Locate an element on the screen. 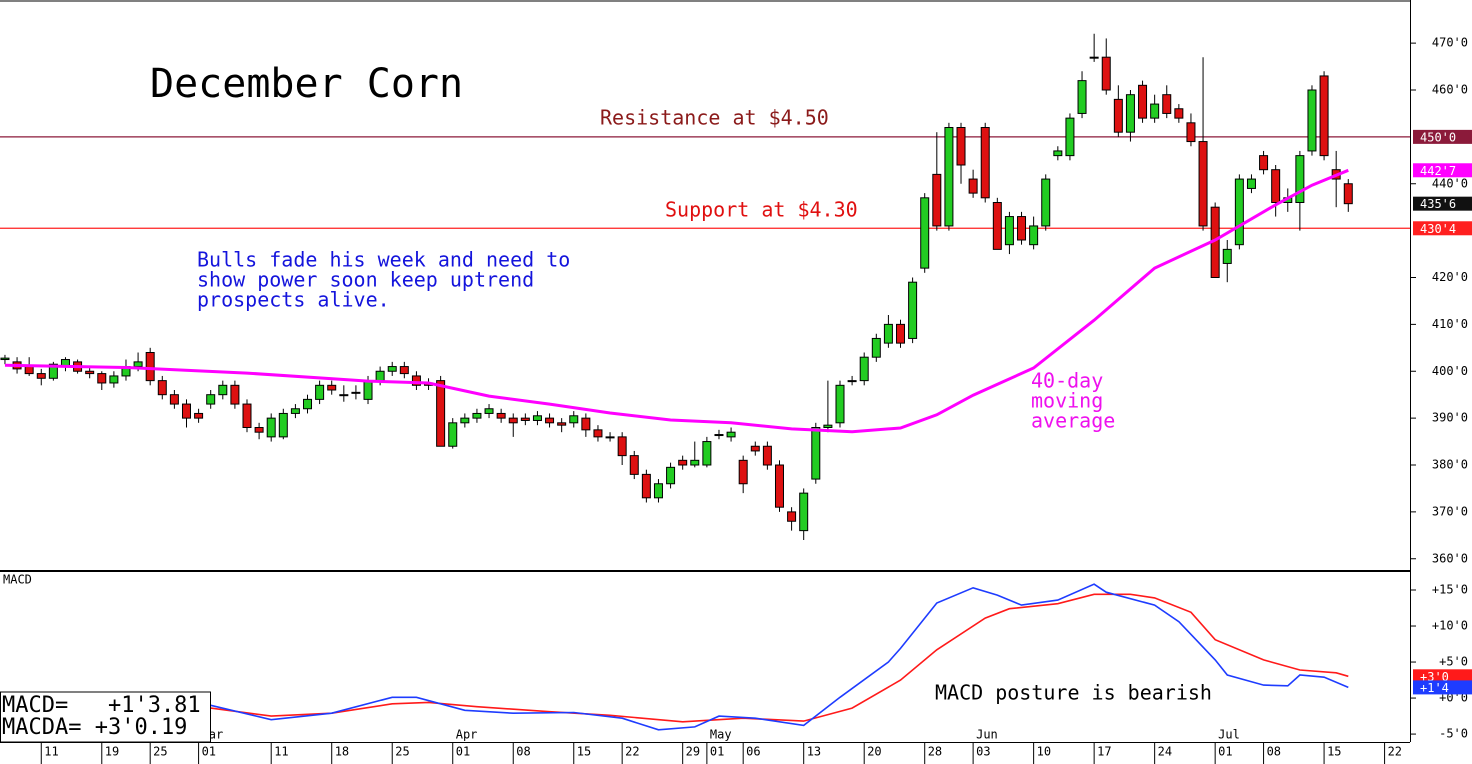 The image size is (1472, 764). level-tag: 450'0 is located at coordinates (1438, 137).